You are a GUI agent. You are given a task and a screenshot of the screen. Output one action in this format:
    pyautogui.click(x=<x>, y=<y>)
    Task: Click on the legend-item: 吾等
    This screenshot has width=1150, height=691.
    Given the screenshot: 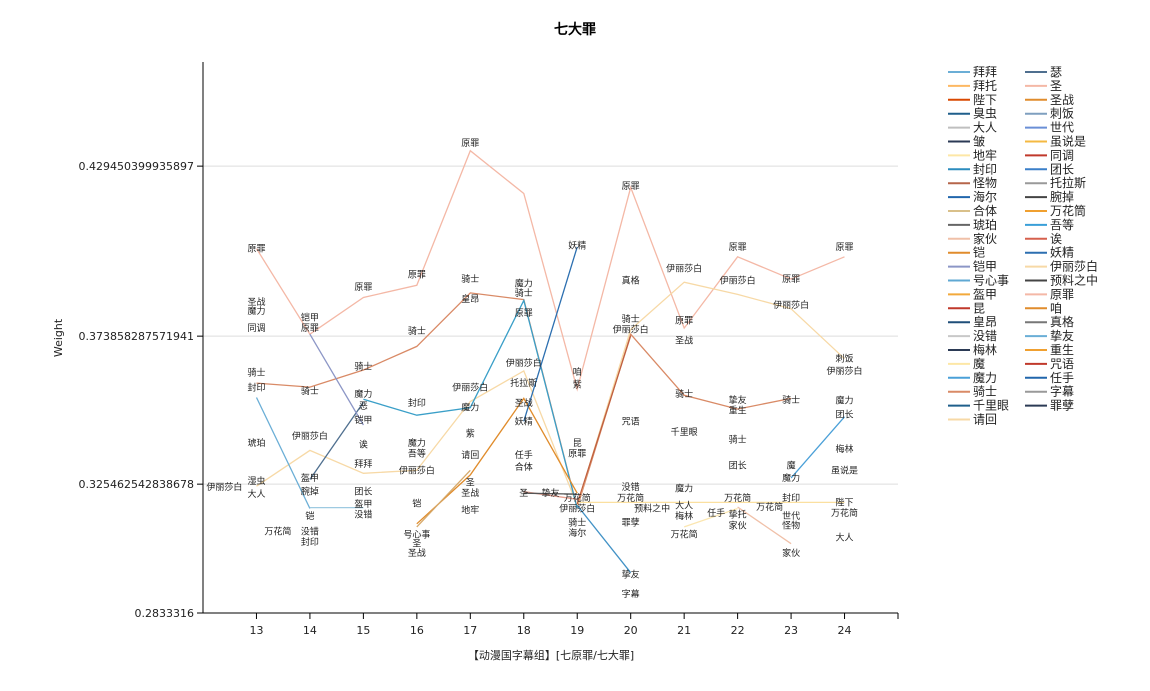 What is the action you would take?
    pyautogui.click(x=1062, y=225)
    